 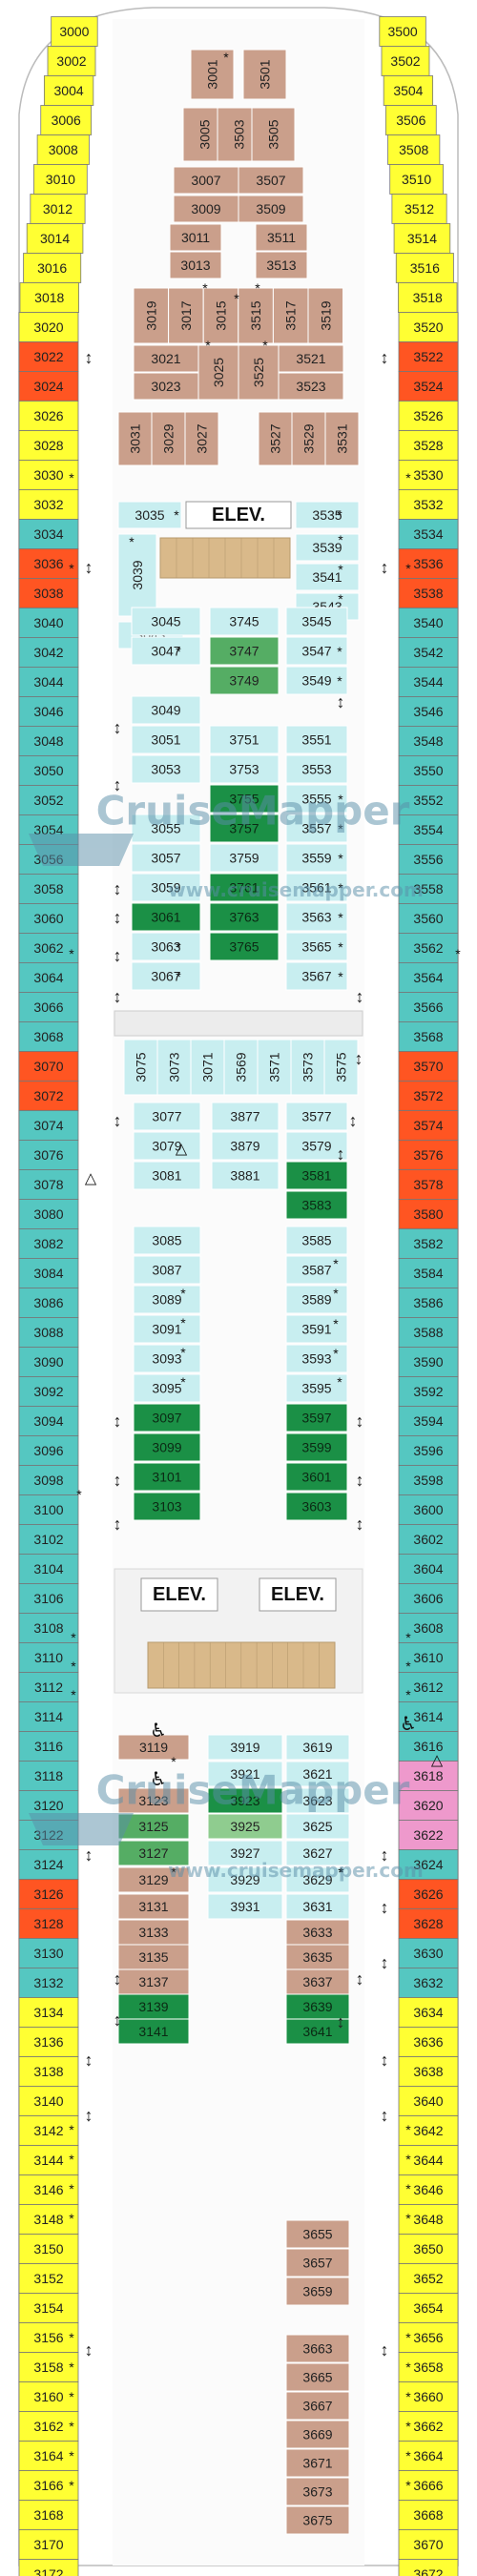 I want to click on cabin-3506: 3506, so click(x=410, y=120).